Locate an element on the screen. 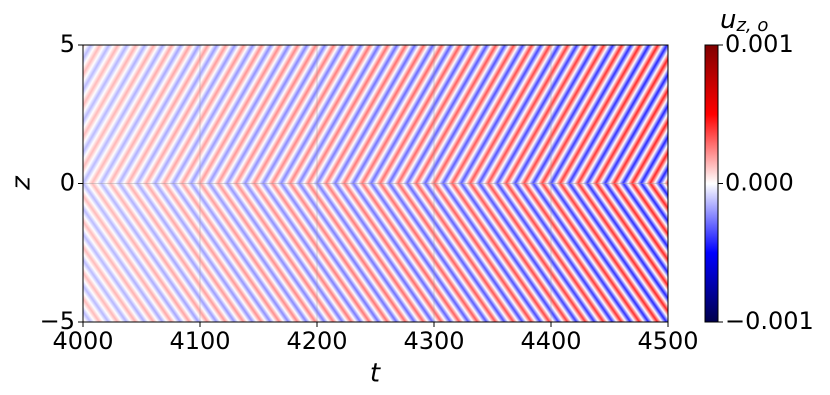  colorbar-tick-label: 0.001 is located at coordinates (759, 44).